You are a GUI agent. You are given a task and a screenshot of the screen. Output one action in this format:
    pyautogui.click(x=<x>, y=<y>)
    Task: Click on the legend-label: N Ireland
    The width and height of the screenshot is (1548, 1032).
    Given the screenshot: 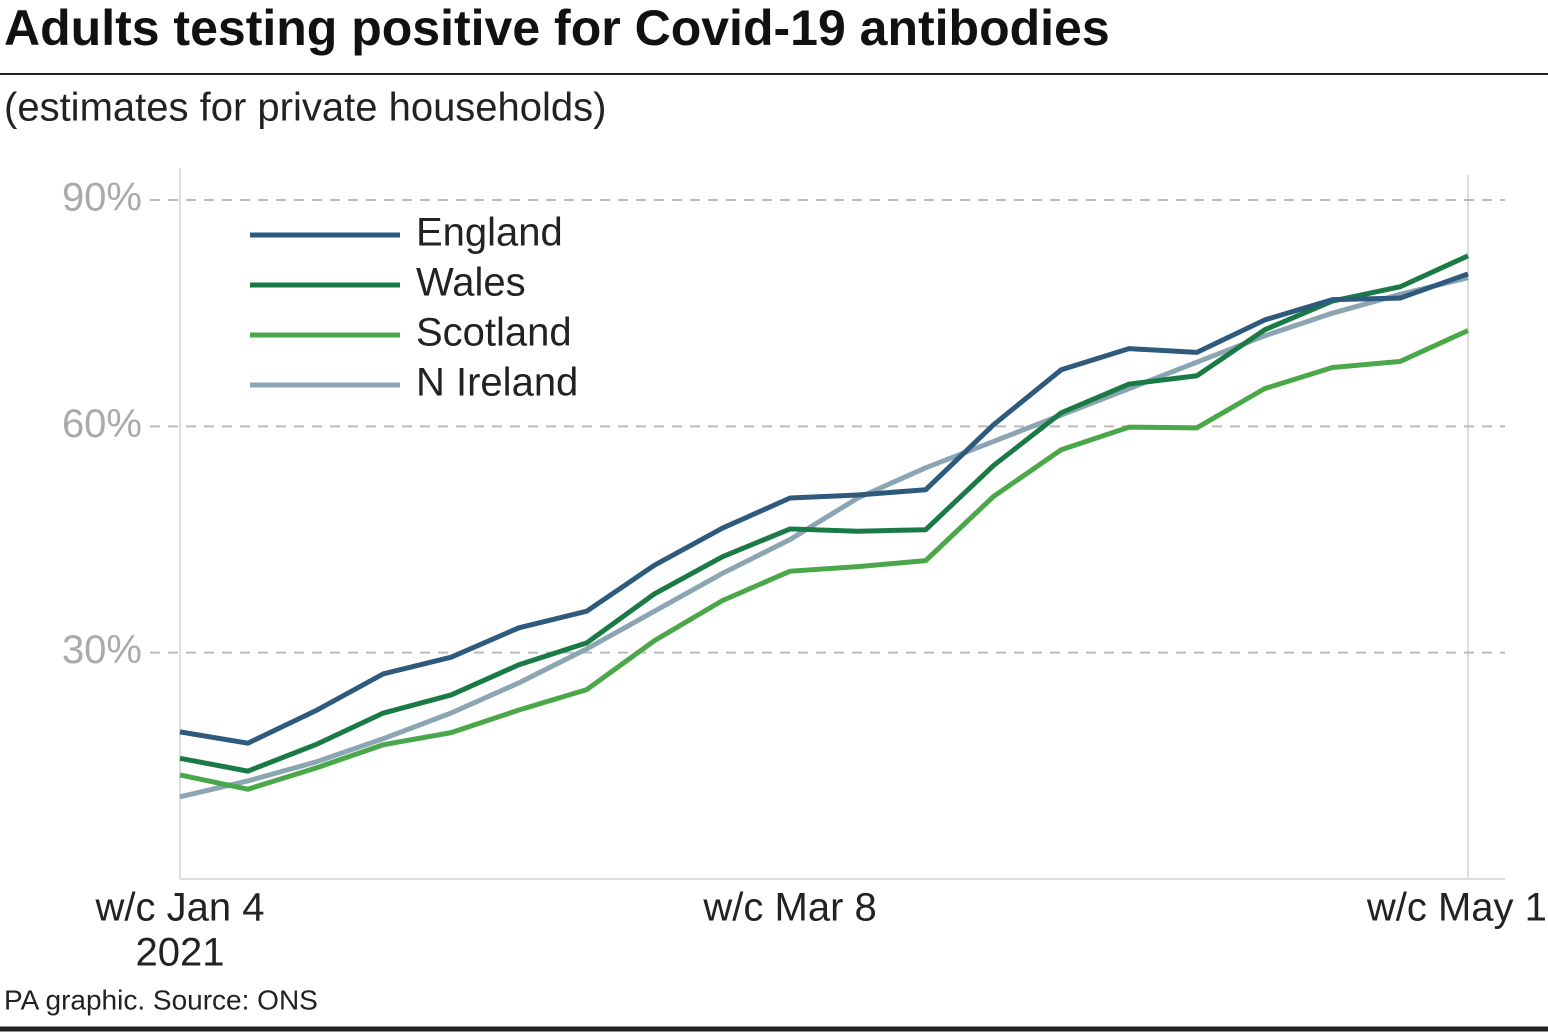 What is the action you would take?
    pyautogui.click(x=497, y=383)
    